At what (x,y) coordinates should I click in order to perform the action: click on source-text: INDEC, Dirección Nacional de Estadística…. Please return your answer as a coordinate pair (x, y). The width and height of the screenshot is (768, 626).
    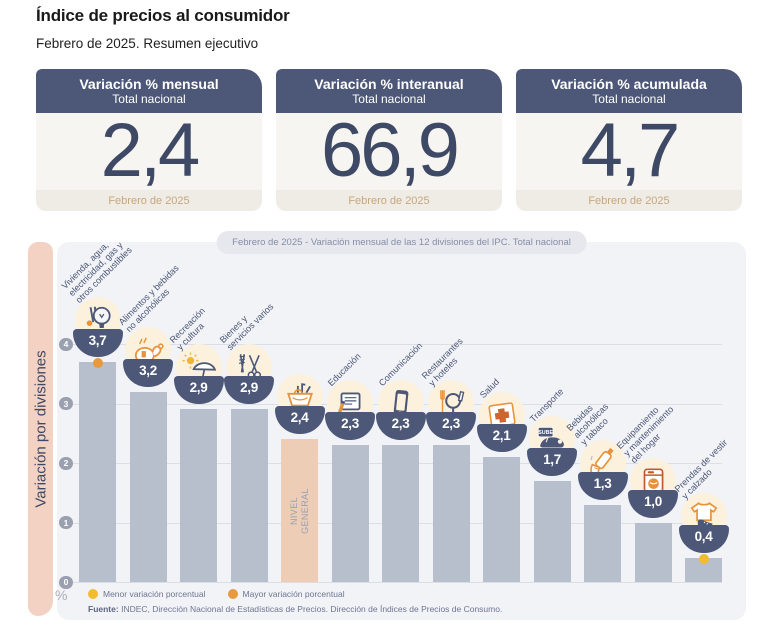
    Looking at the image, I should click on (312, 609).